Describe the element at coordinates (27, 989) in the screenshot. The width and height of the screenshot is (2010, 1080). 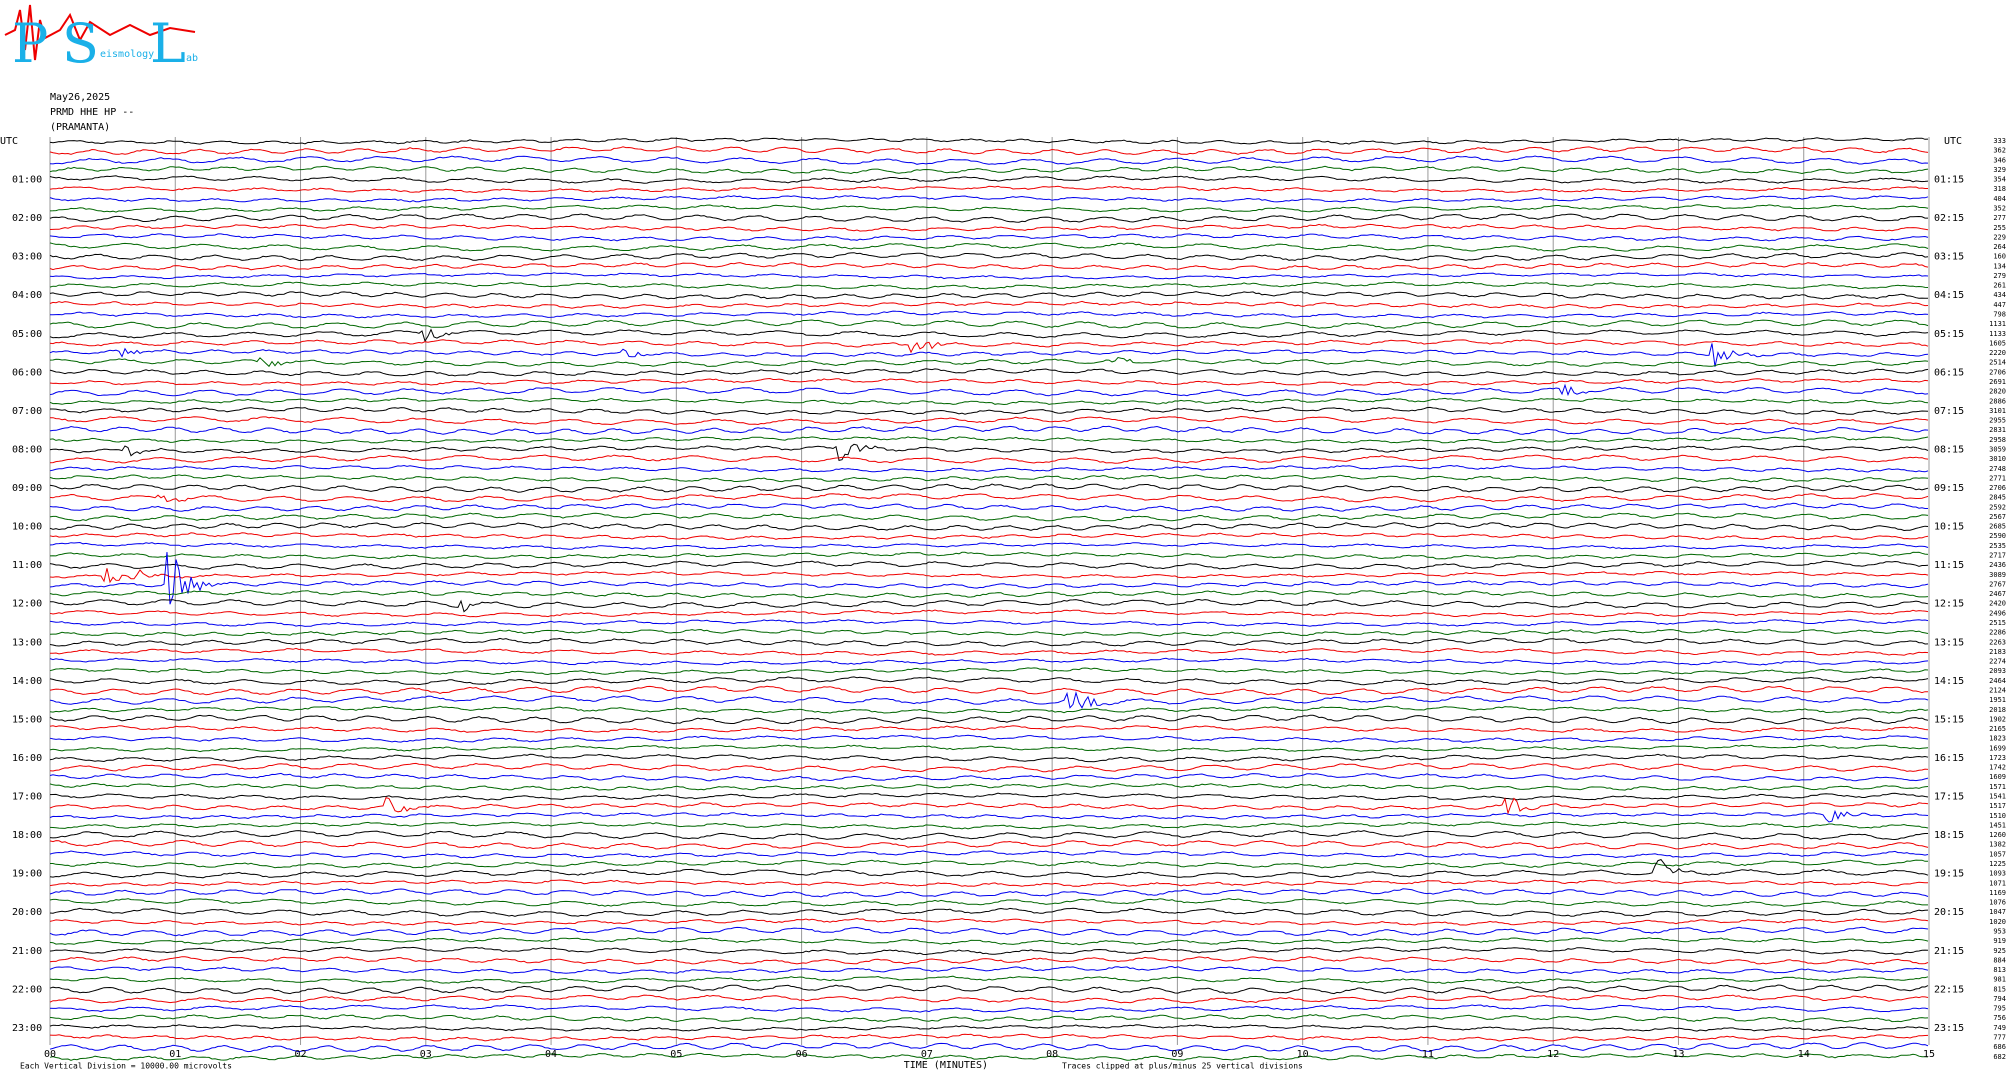
I see `hour-label: 22:00` at that location.